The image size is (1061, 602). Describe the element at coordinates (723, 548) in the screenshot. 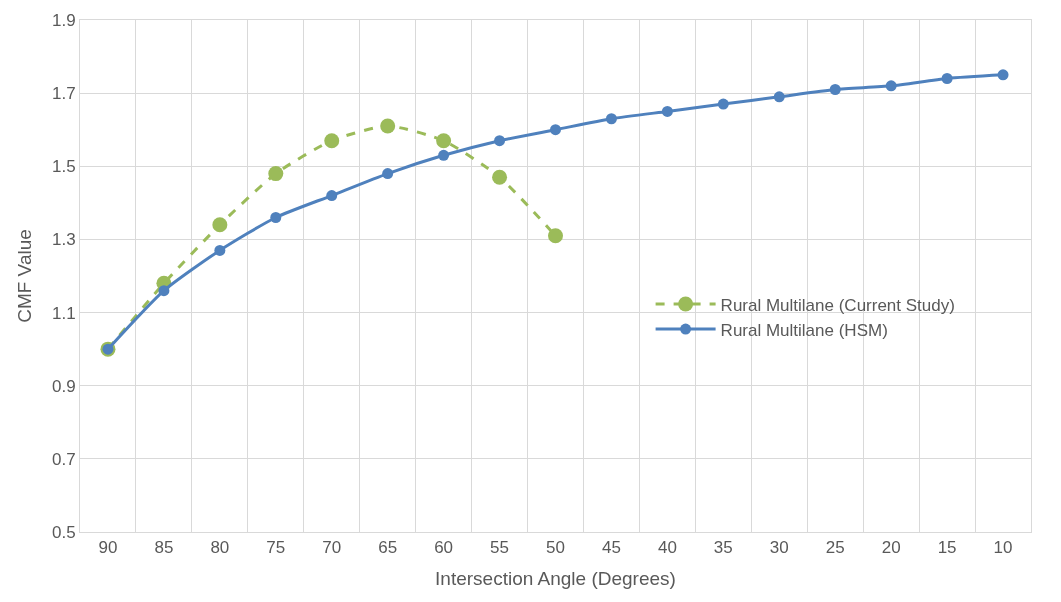

I see `x-tick-label: 35` at that location.